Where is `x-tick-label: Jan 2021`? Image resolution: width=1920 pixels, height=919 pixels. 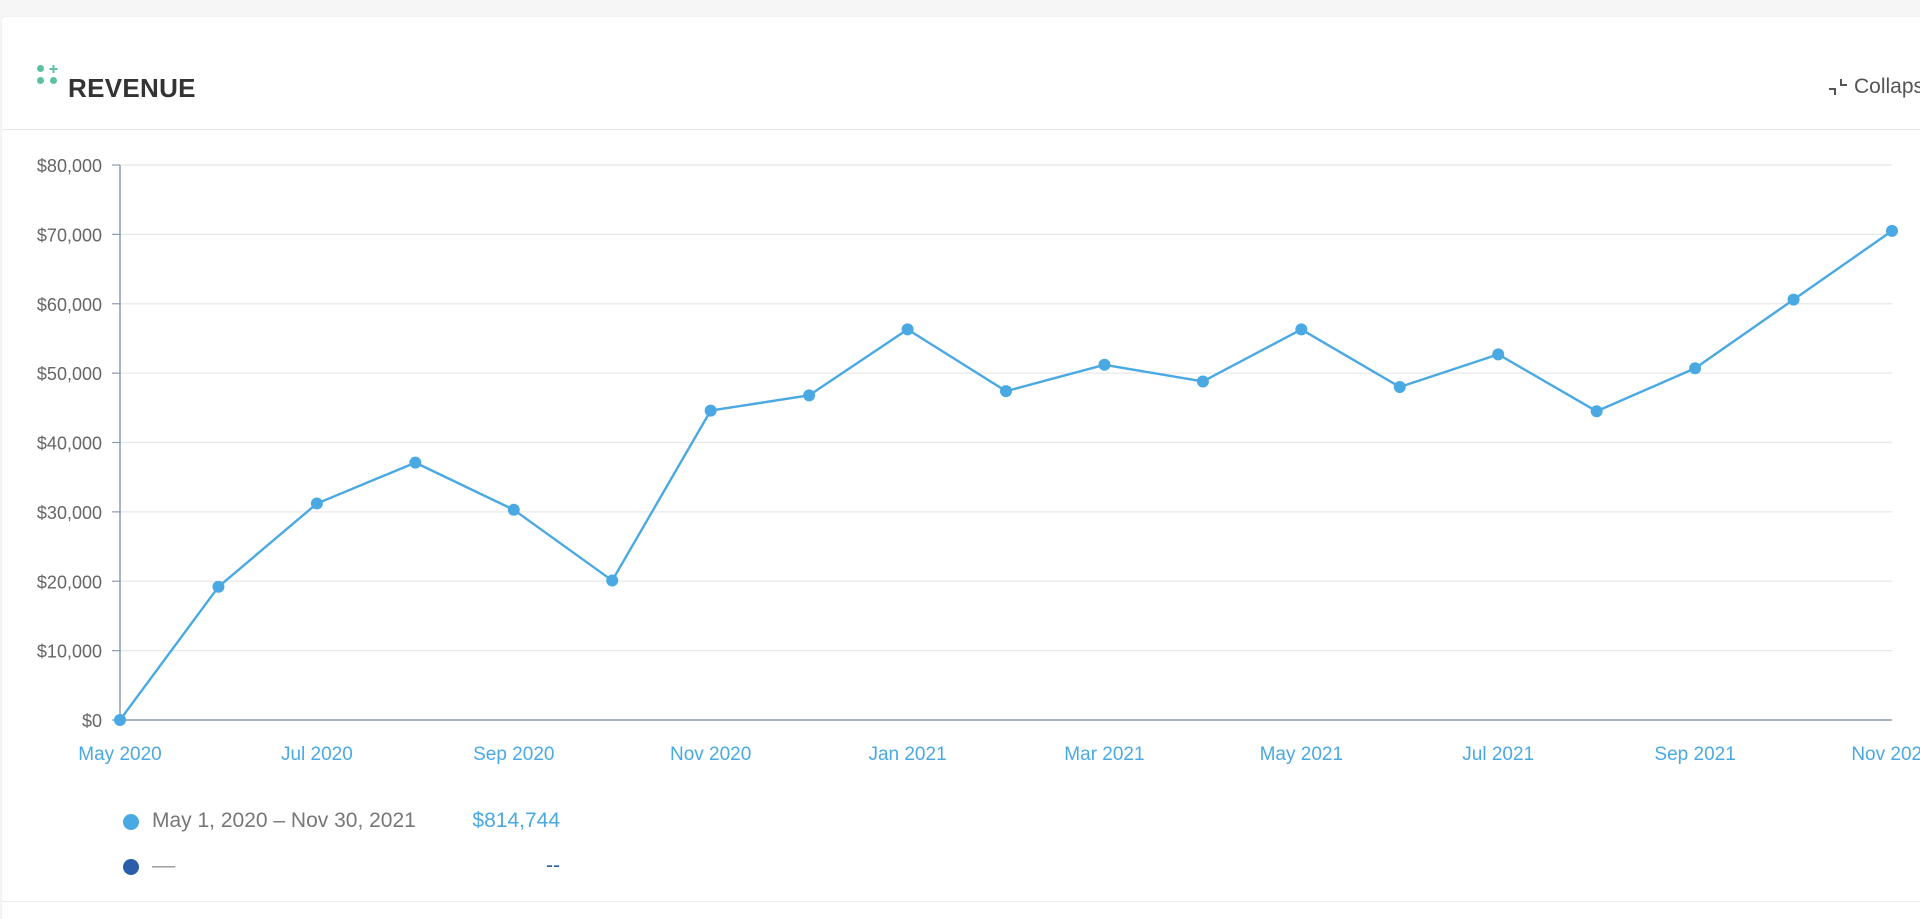 x-tick-label: Jan 2021 is located at coordinates (907, 754).